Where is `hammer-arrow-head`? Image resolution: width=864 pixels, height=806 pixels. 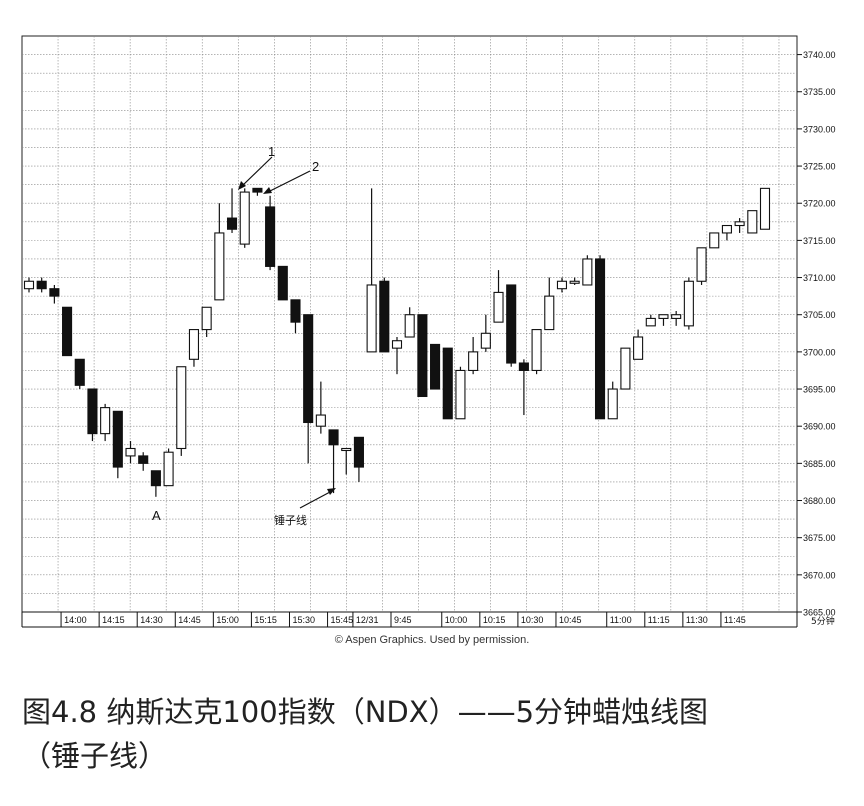 hammer-arrow-head is located at coordinates (331, 491).